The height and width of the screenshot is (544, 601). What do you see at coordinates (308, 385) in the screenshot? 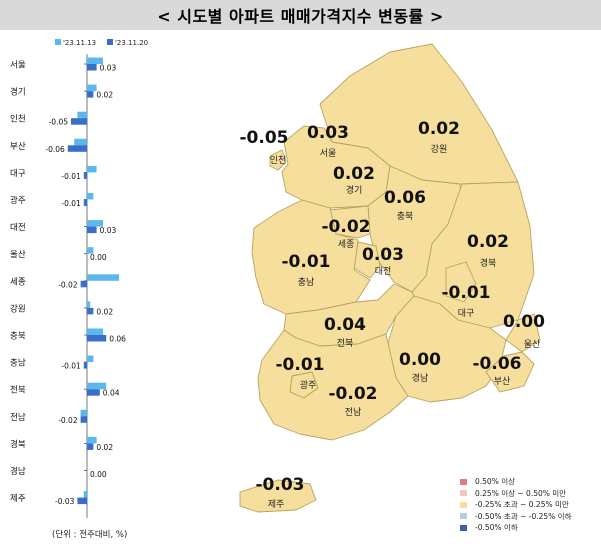
I see `region-name: 광주` at bounding box center [308, 385].